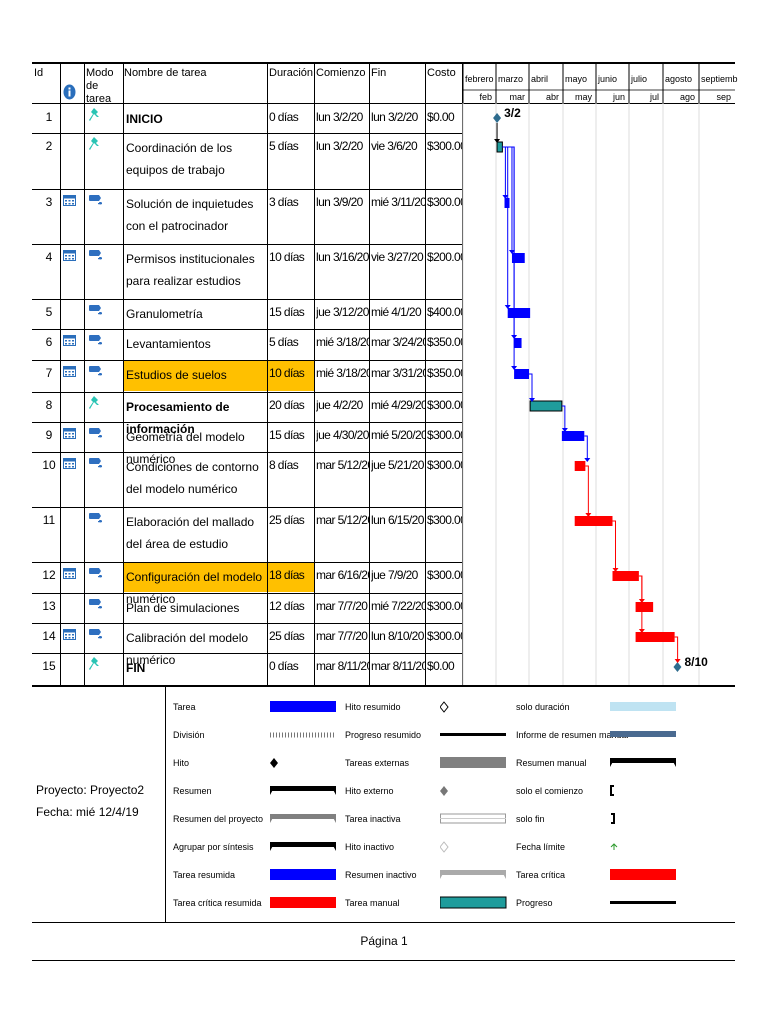  I want to click on task-name: Granulometría, so click(164, 314).